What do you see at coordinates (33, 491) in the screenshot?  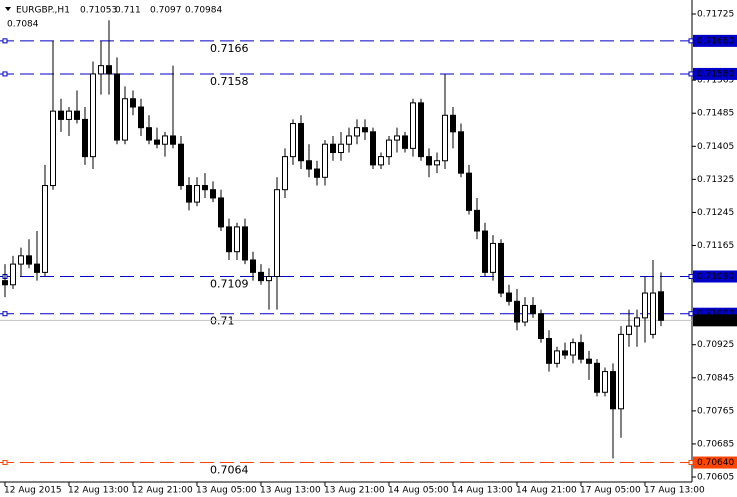 I see `x-tick-label: 12 Aug 2015` at bounding box center [33, 491].